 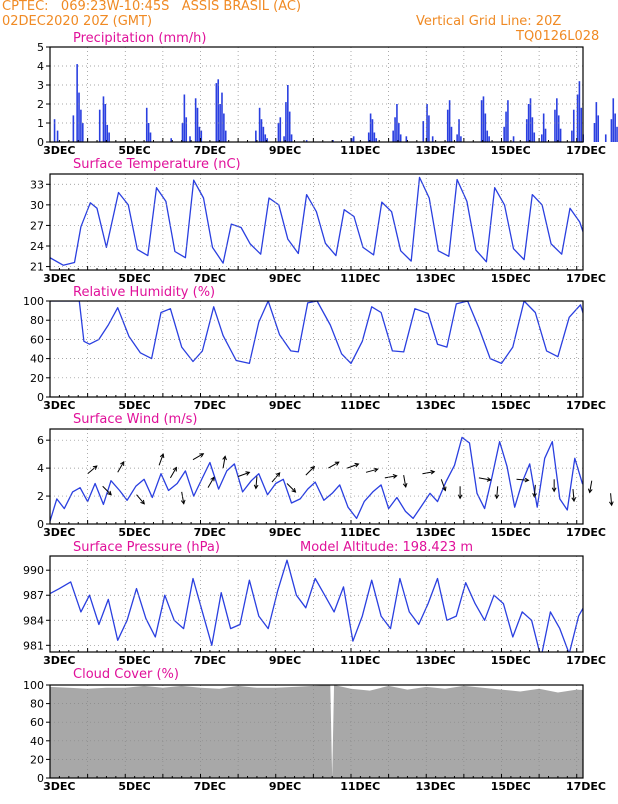 What do you see at coordinates (33, 645) in the screenshot?
I see `y-tick-label: 981` at bounding box center [33, 645].